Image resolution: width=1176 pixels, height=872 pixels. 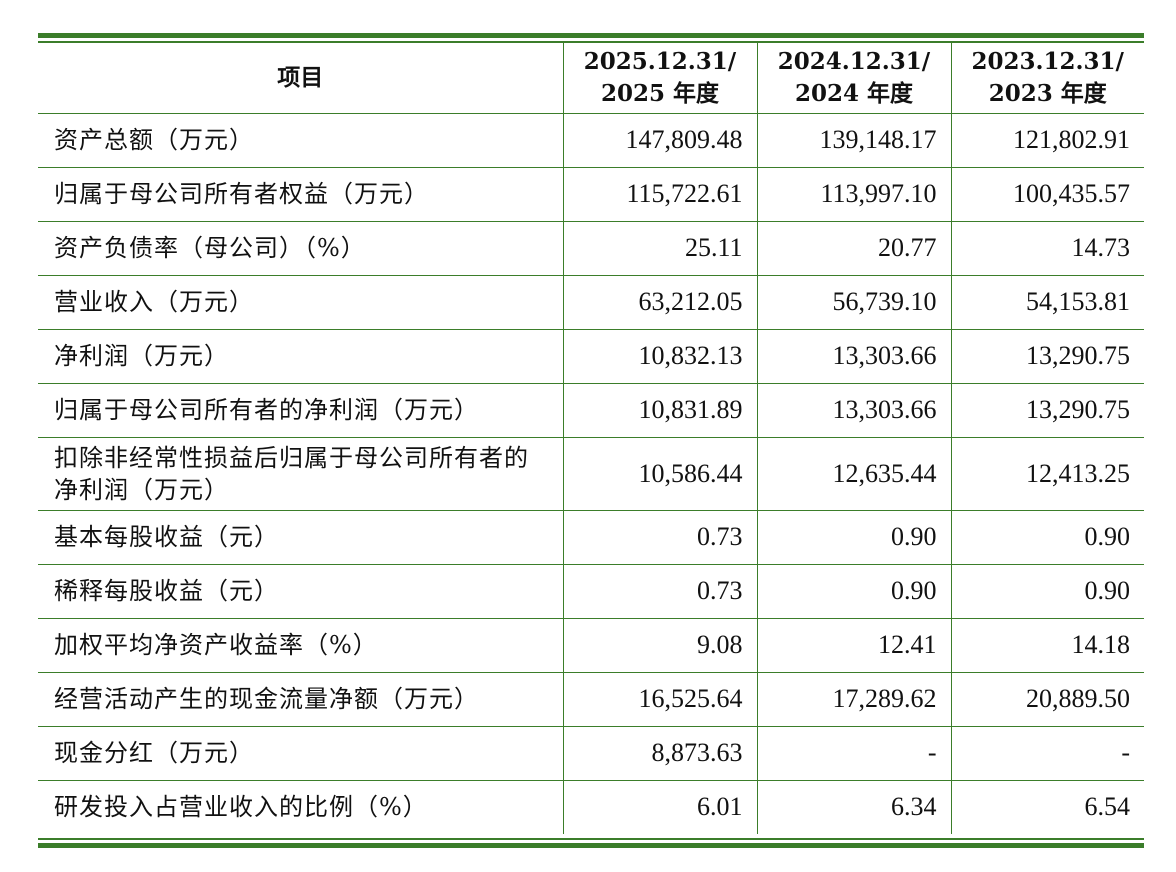 I want to click on header-2025: 2025.12.31/ 2025 年度, so click(x=660, y=78).